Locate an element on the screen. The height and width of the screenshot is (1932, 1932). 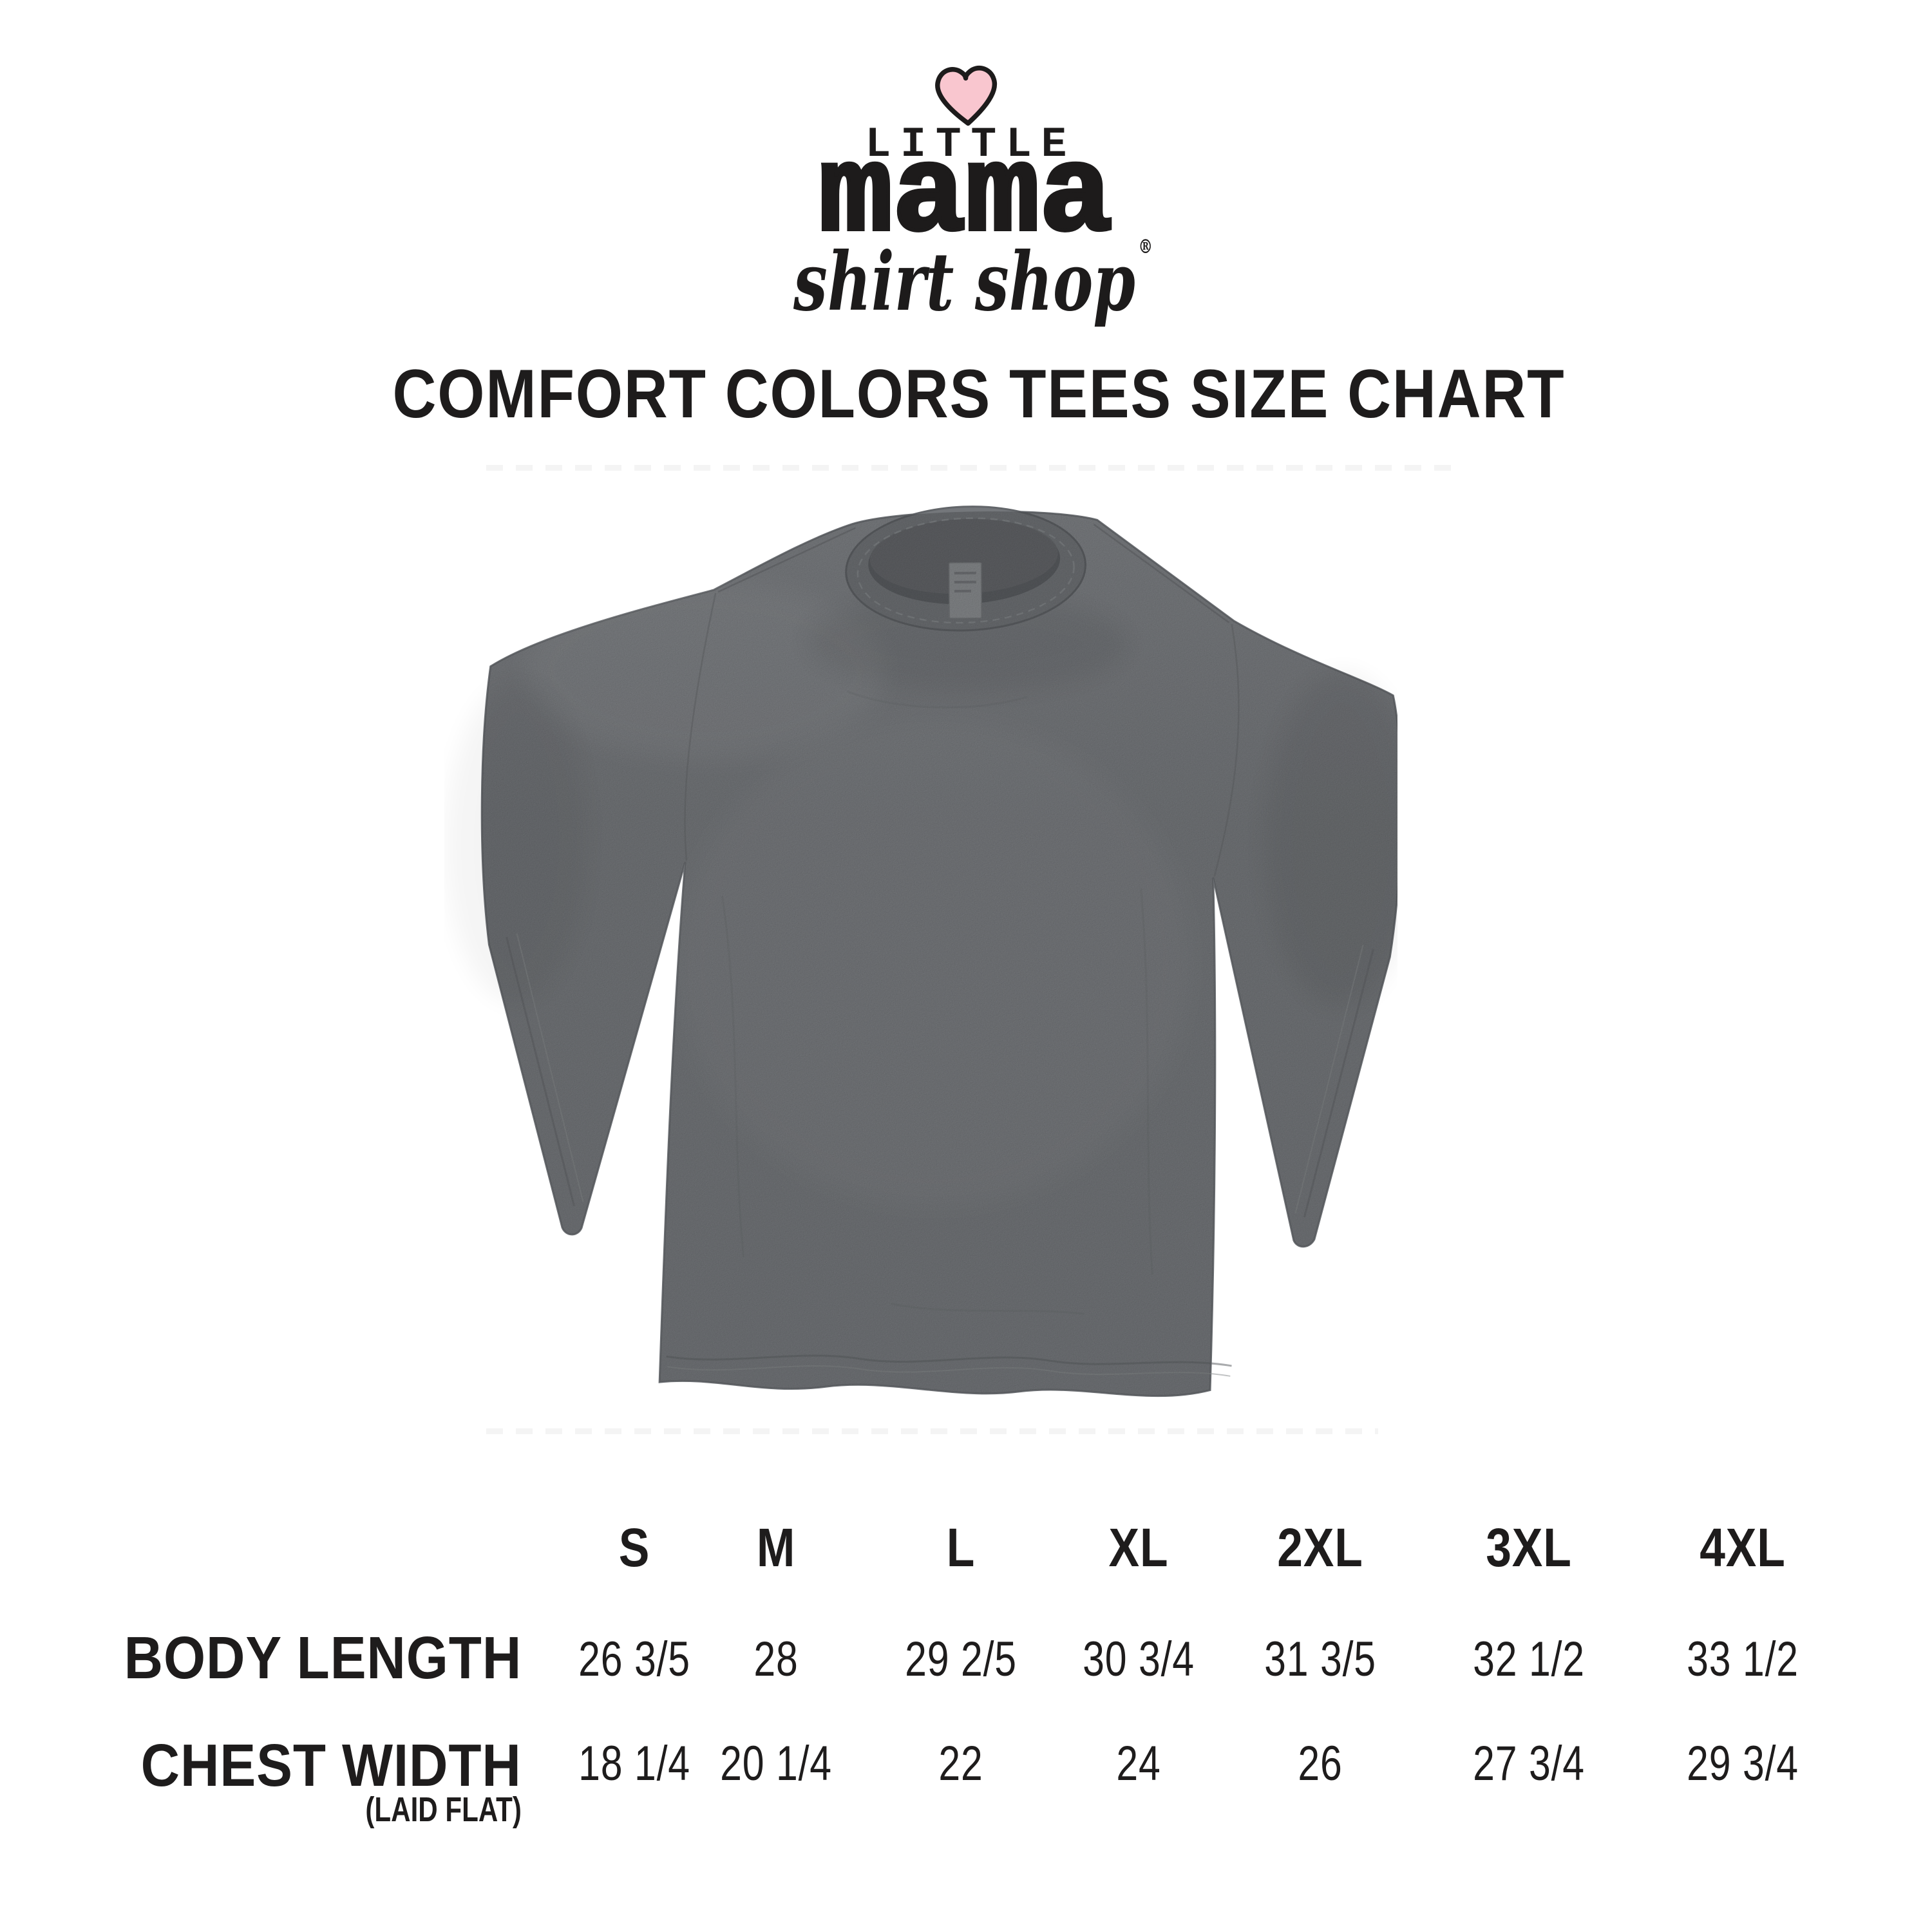
body-length-xl: 30 3/4 is located at coordinates (1139, 1659).